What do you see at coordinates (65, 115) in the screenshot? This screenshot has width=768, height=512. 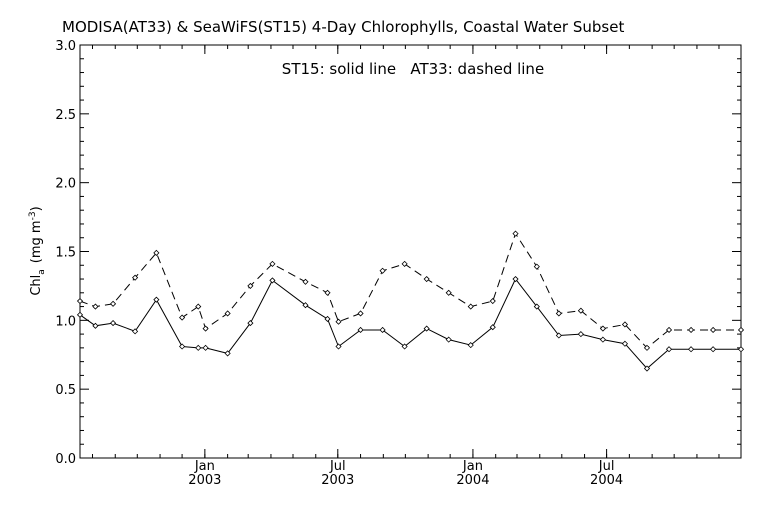 I see `y-tick-label: 2.5` at bounding box center [65, 115].